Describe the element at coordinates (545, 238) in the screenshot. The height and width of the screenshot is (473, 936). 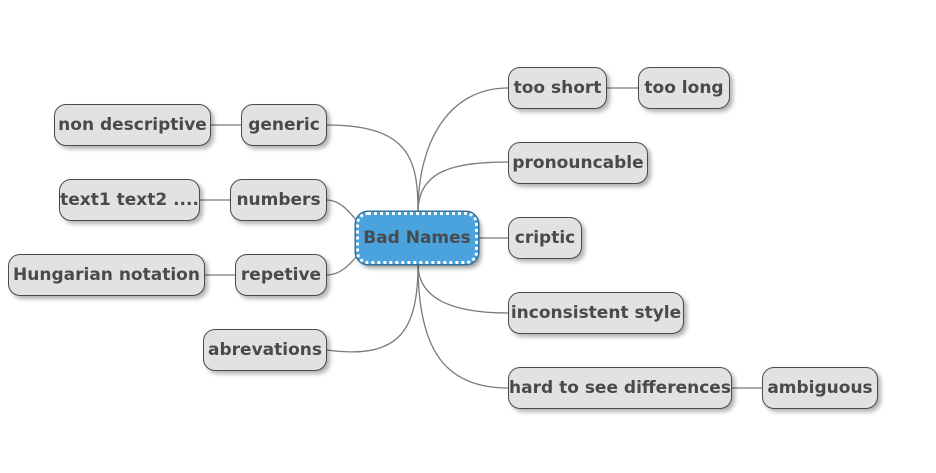
I see `node-criptic: criptic` at that location.